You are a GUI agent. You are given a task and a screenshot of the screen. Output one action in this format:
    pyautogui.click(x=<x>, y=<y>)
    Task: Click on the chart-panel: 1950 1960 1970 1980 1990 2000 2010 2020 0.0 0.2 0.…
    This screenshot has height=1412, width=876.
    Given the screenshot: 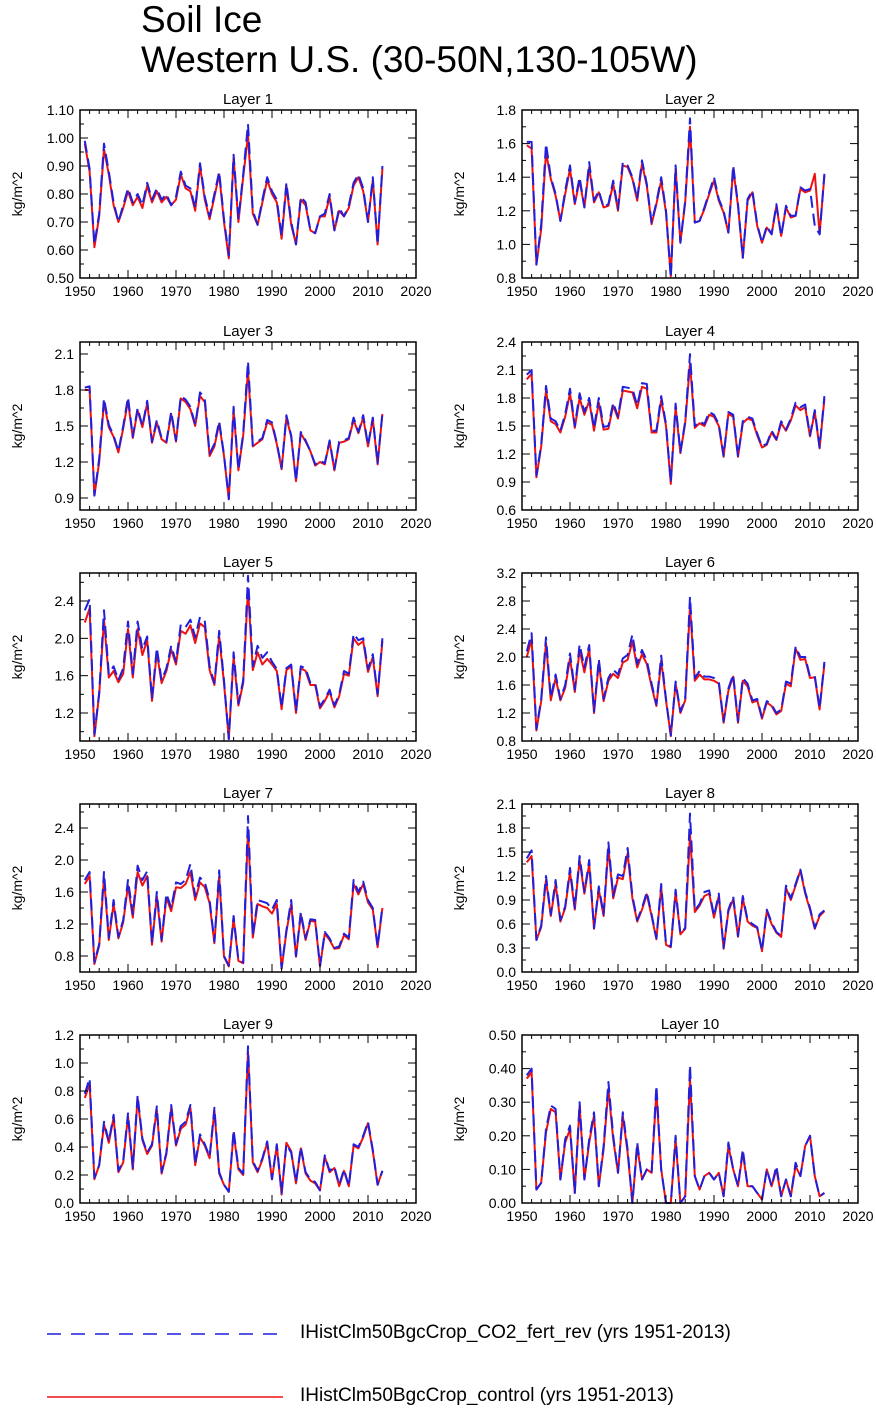 What is the action you would take?
    pyautogui.click(x=220, y=1120)
    